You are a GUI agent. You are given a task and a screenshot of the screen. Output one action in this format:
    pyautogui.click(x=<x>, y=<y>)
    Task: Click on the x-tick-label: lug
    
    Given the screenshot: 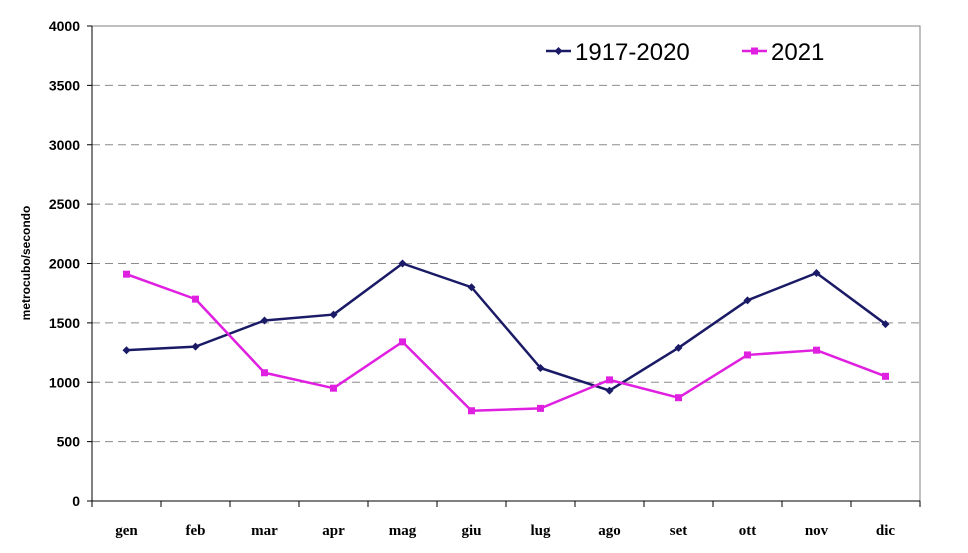 What is the action you would take?
    pyautogui.click(x=540, y=531)
    